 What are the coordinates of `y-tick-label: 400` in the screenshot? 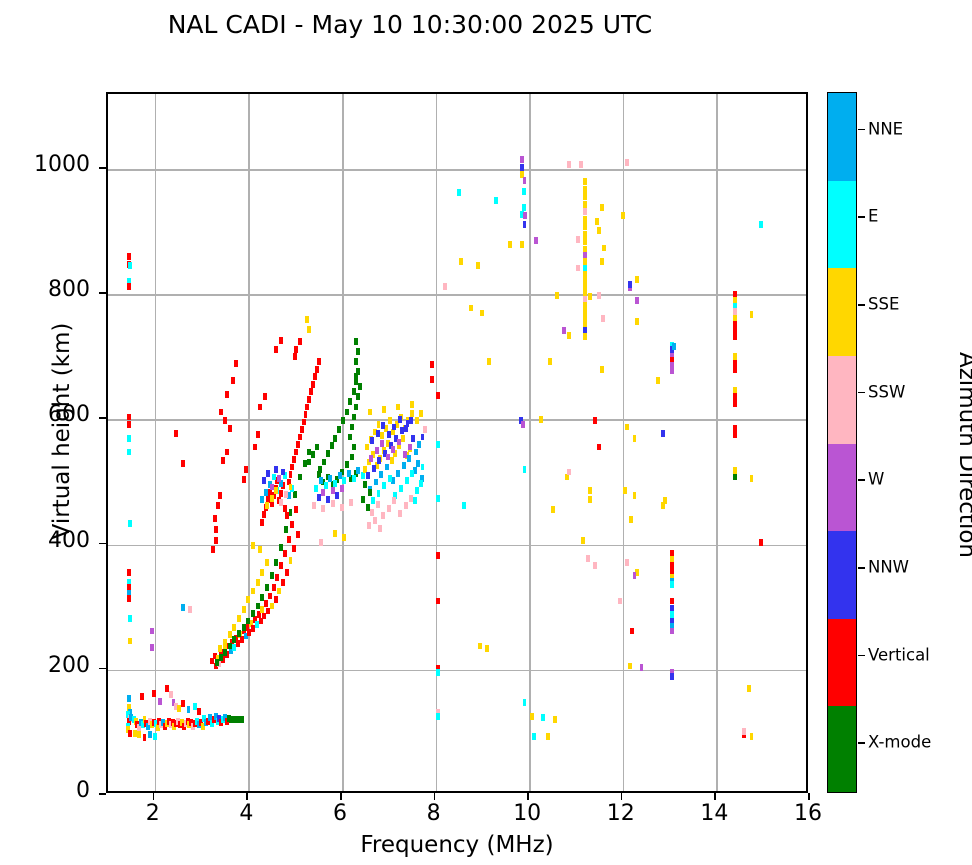 It's located at (69, 540).